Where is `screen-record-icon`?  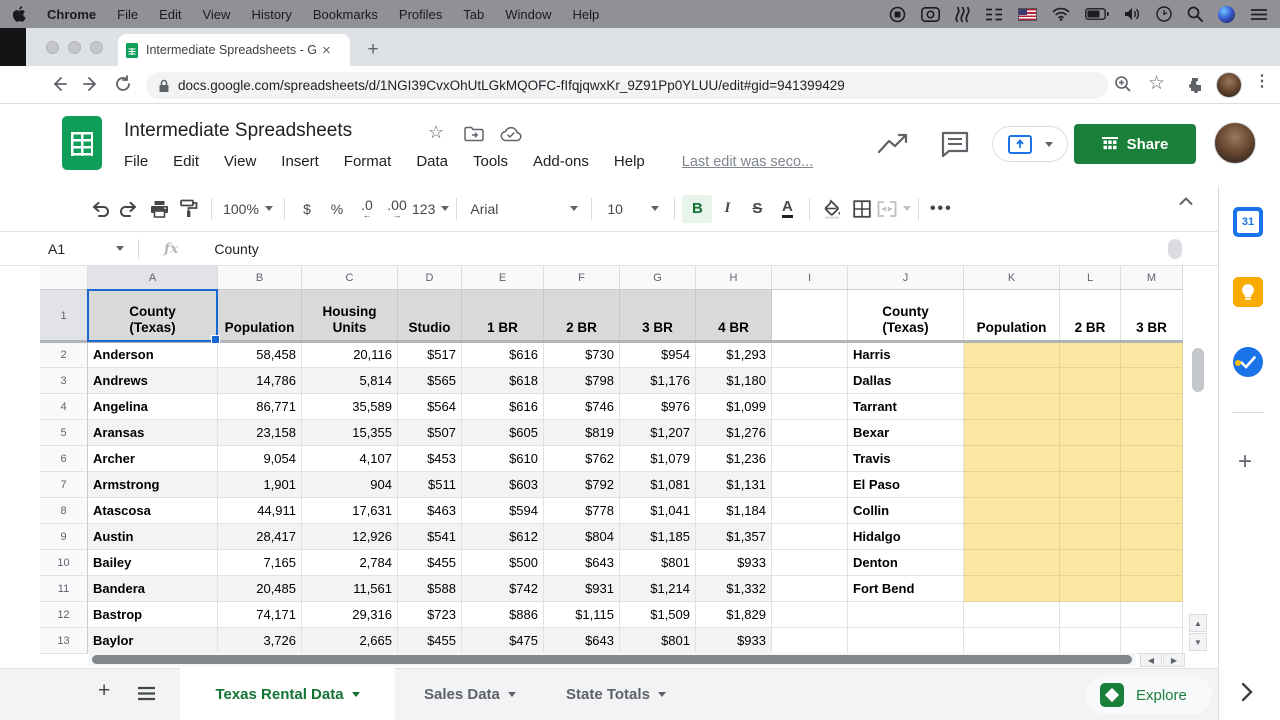
screen-record-icon is located at coordinates (897, 14).